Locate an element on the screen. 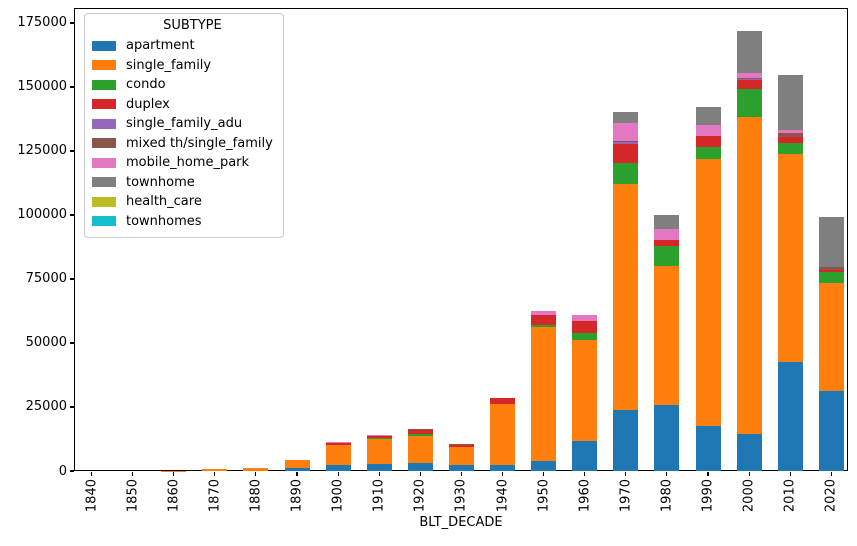 This screenshot has height=546, width=857. legend-row: townhome is located at coordinates (182, 183).